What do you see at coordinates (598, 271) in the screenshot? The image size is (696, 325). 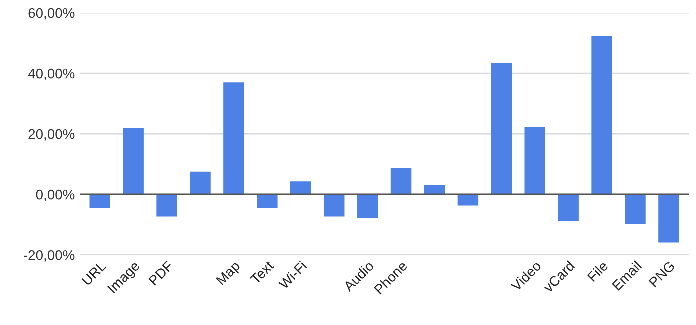 I see `x-tick-label: File` at bounding box center [598, 271].